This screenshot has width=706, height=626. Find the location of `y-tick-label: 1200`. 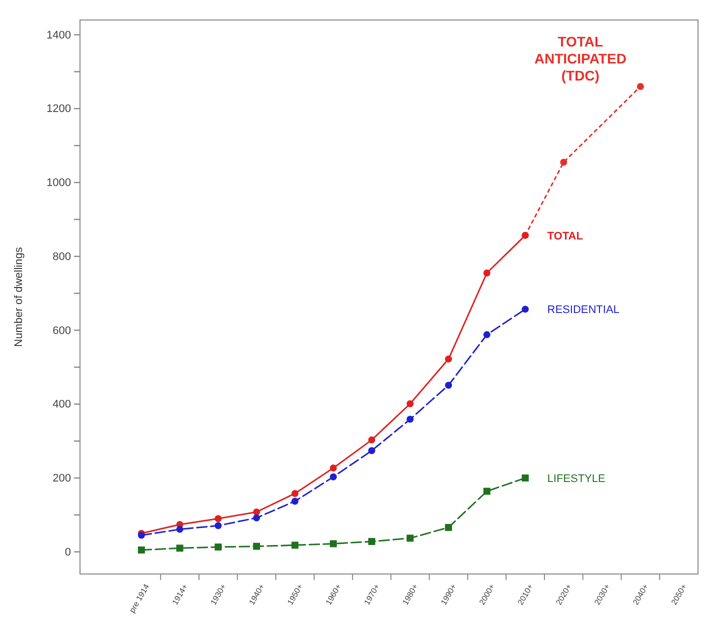

y-tick-label: 1200 is located at coordinates (58, 109).